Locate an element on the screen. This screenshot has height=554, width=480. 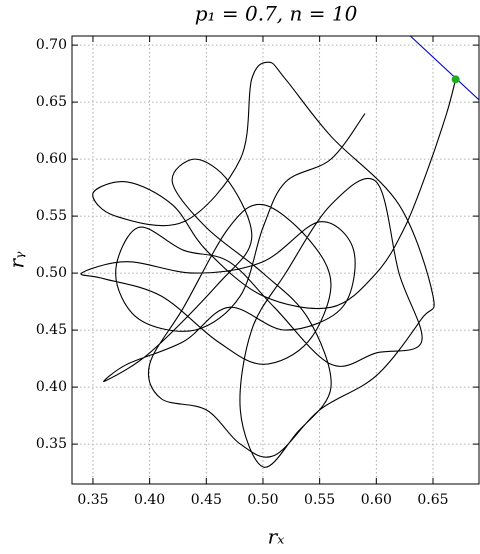
x-axis-label: rₓ is located at coordinates (276, 537).